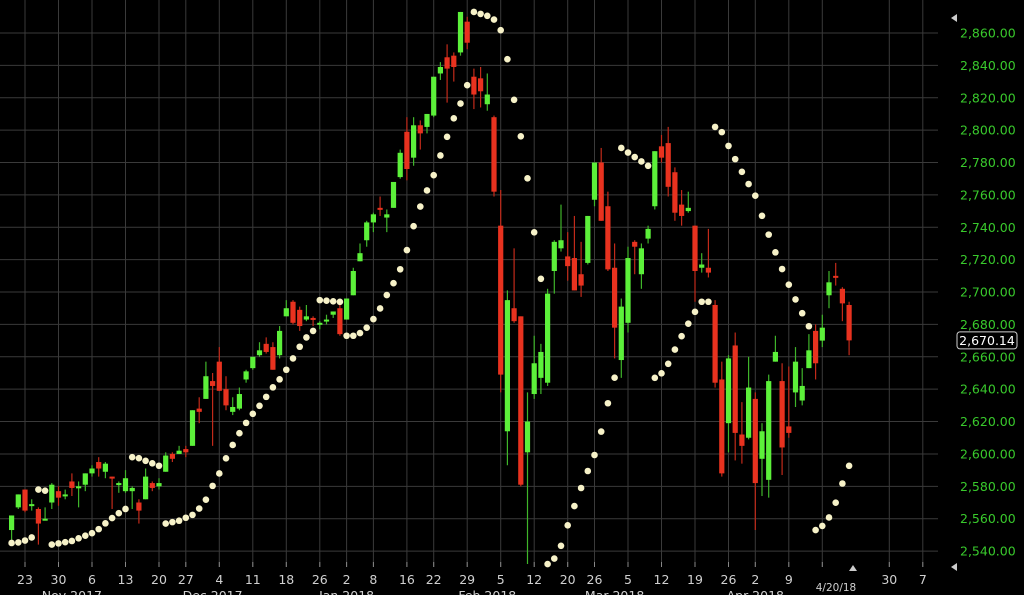  I want to click on y-tick-label: 2,620.00, so click(988, 421).